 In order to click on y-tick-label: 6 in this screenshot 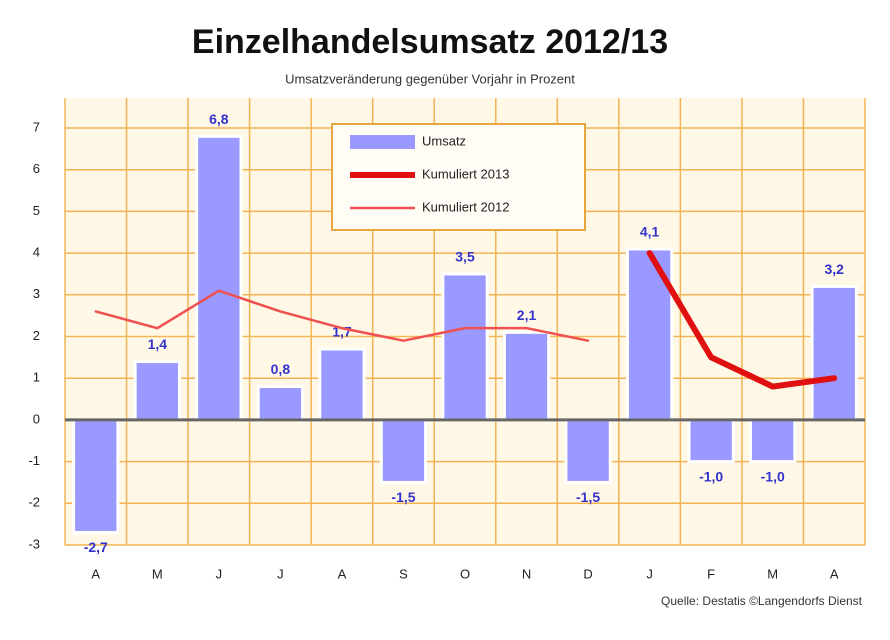, I will do `click(36, 168)`.